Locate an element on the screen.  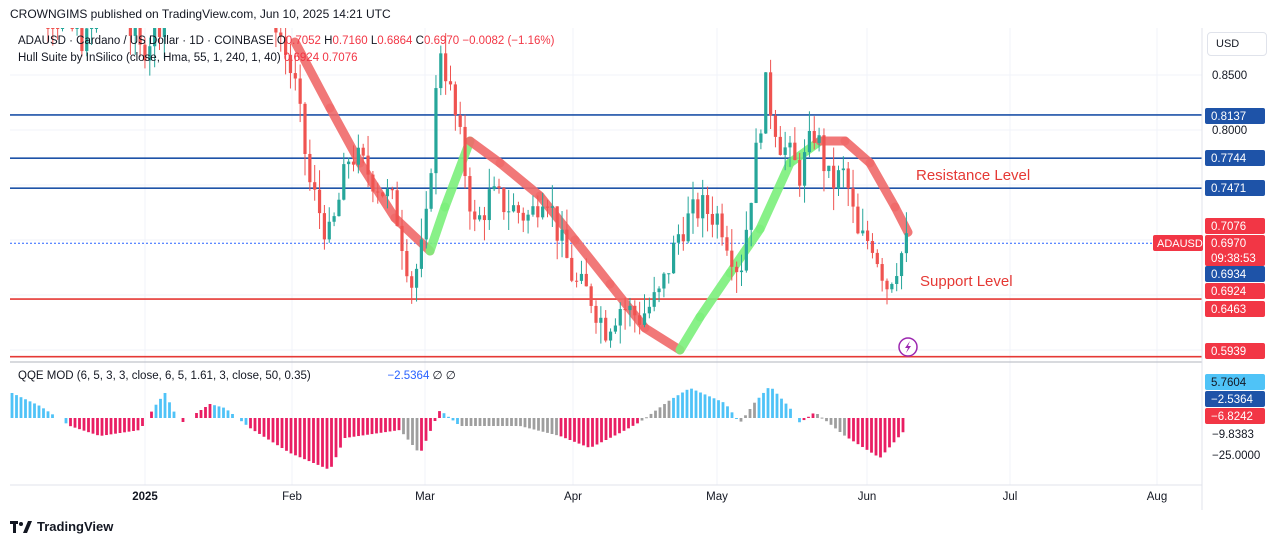
resistance-level-annotation: Resistance Level is located at coordinates (973, 175).